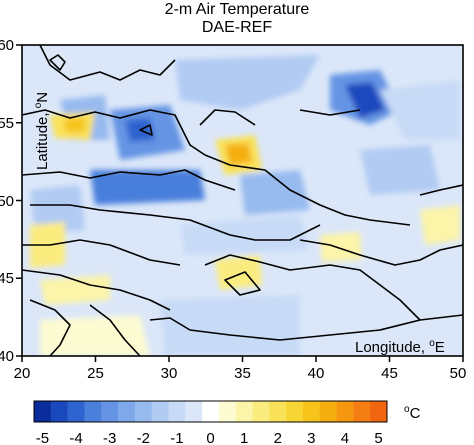 This screenshot has height=445, width=474. I want to click on x-tick-label: 30, so click(169, 373).